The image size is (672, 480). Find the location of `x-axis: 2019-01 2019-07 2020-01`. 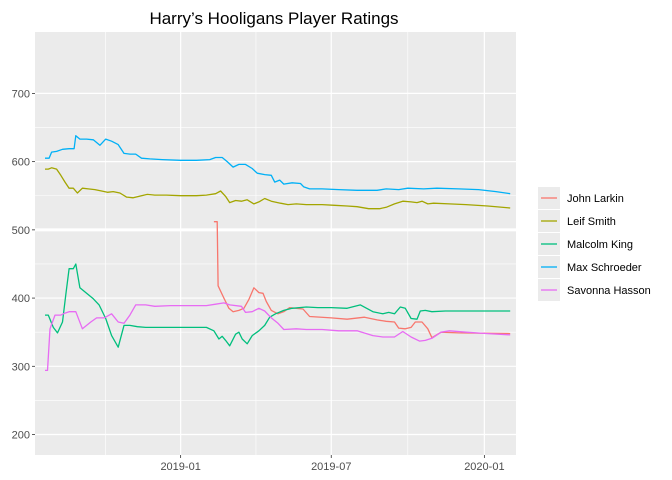

x-axis: 2019-01 2019-07 2020-01 is located at coordinates (332, 464).